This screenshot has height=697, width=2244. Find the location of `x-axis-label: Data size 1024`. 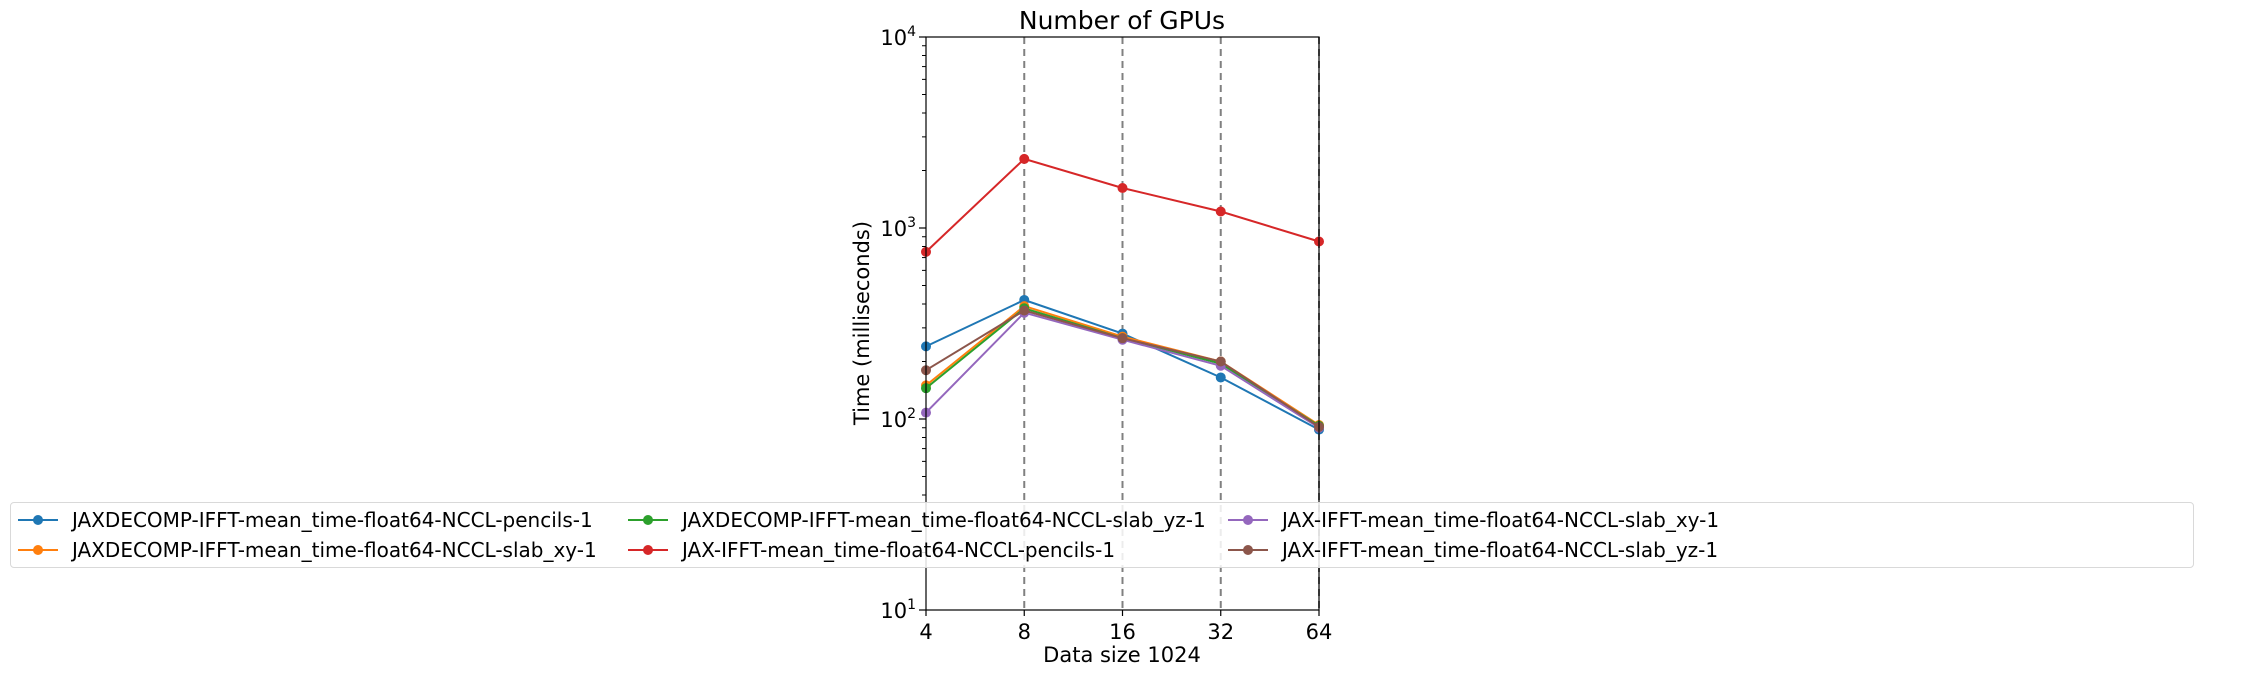

x-axis-label: Data size 1024 is located at coordinates (1122, 655).